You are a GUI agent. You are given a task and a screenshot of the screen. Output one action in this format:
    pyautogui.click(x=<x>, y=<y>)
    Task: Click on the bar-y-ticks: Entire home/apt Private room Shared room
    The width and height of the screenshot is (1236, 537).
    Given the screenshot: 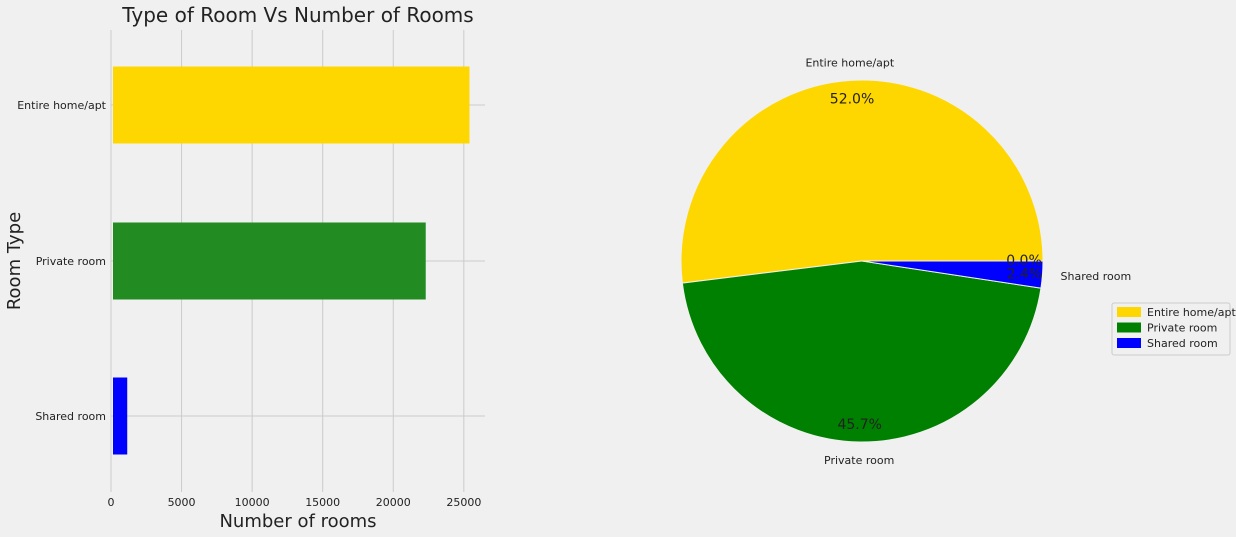 What is the action you would take?
    pyautogui.click(x=61, y=261)
    